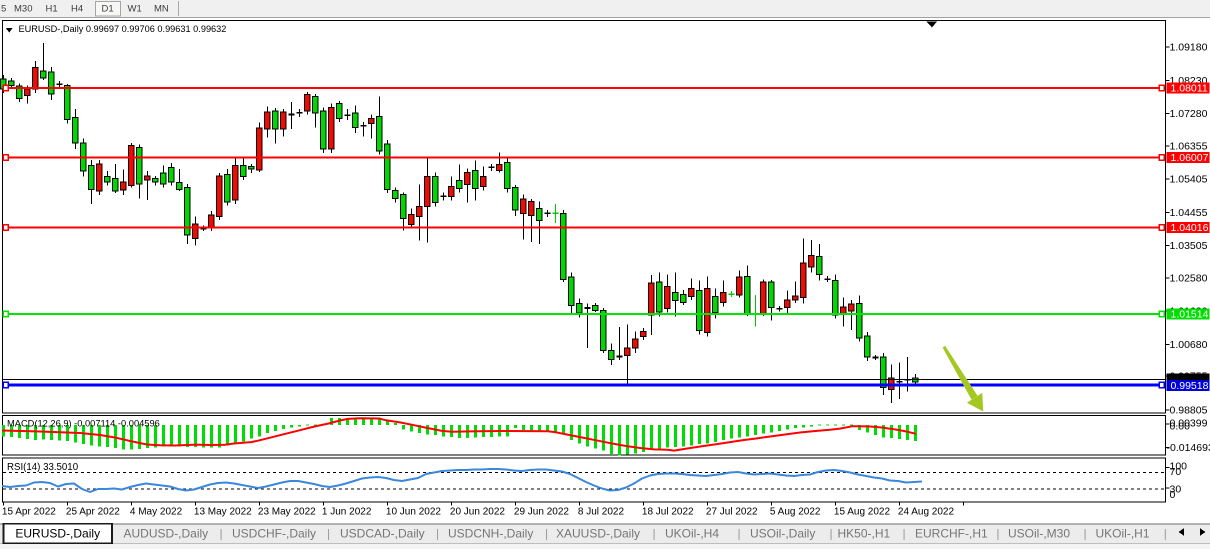  What do you see at coordinates (1180, 426) in the screenshot?
I see `svg-text: 0.00` at bounding box center [1180, 426].